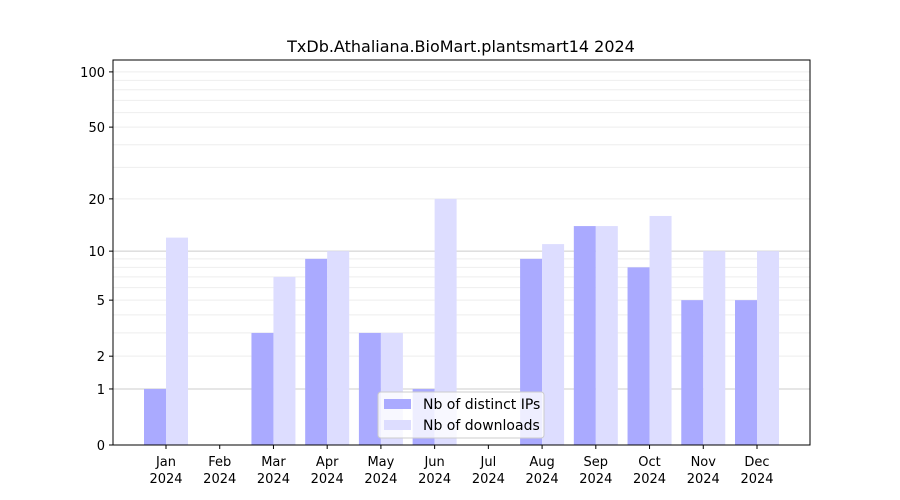 The image size is (900, 500). I want to click on legend-label-downloads: Nb of downloads, so click(481, 426).